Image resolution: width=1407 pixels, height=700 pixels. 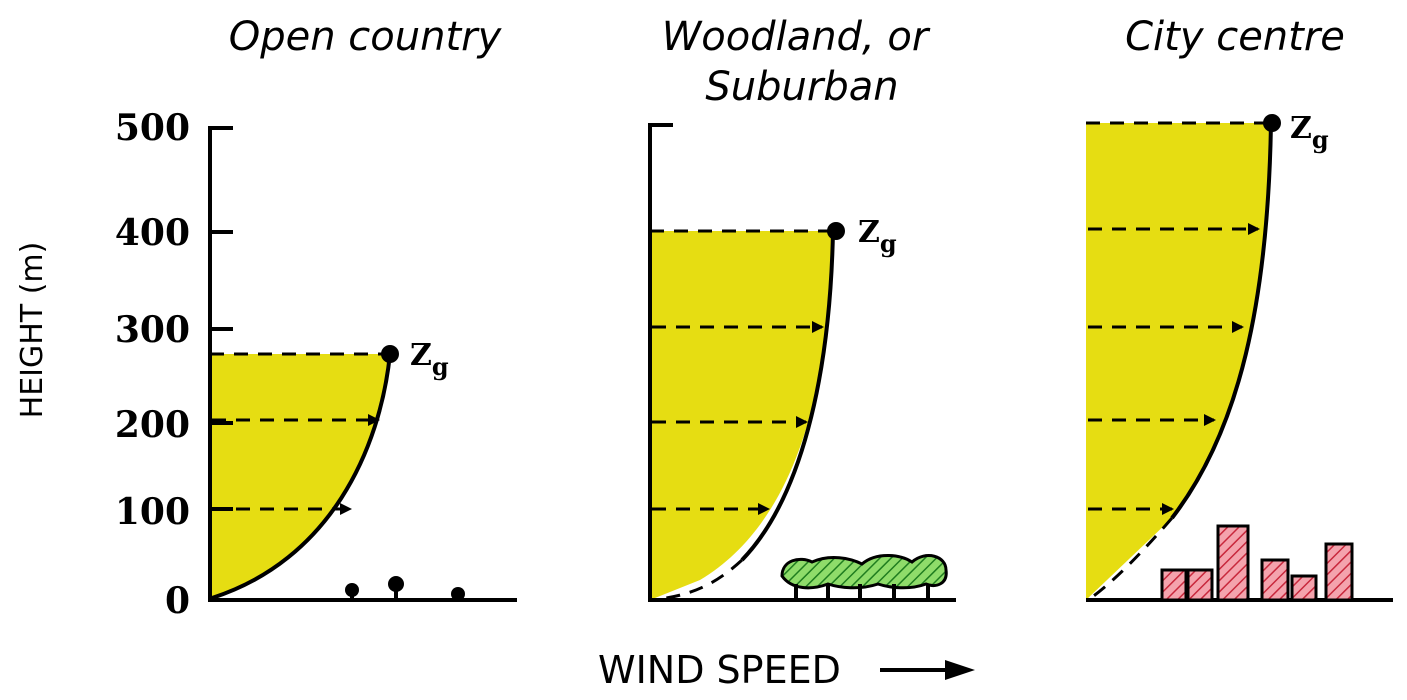 What do you see at coordinates (366, 37) in the screenshot?
I see `panel-title: Open country` at bounding box center [366, 37].